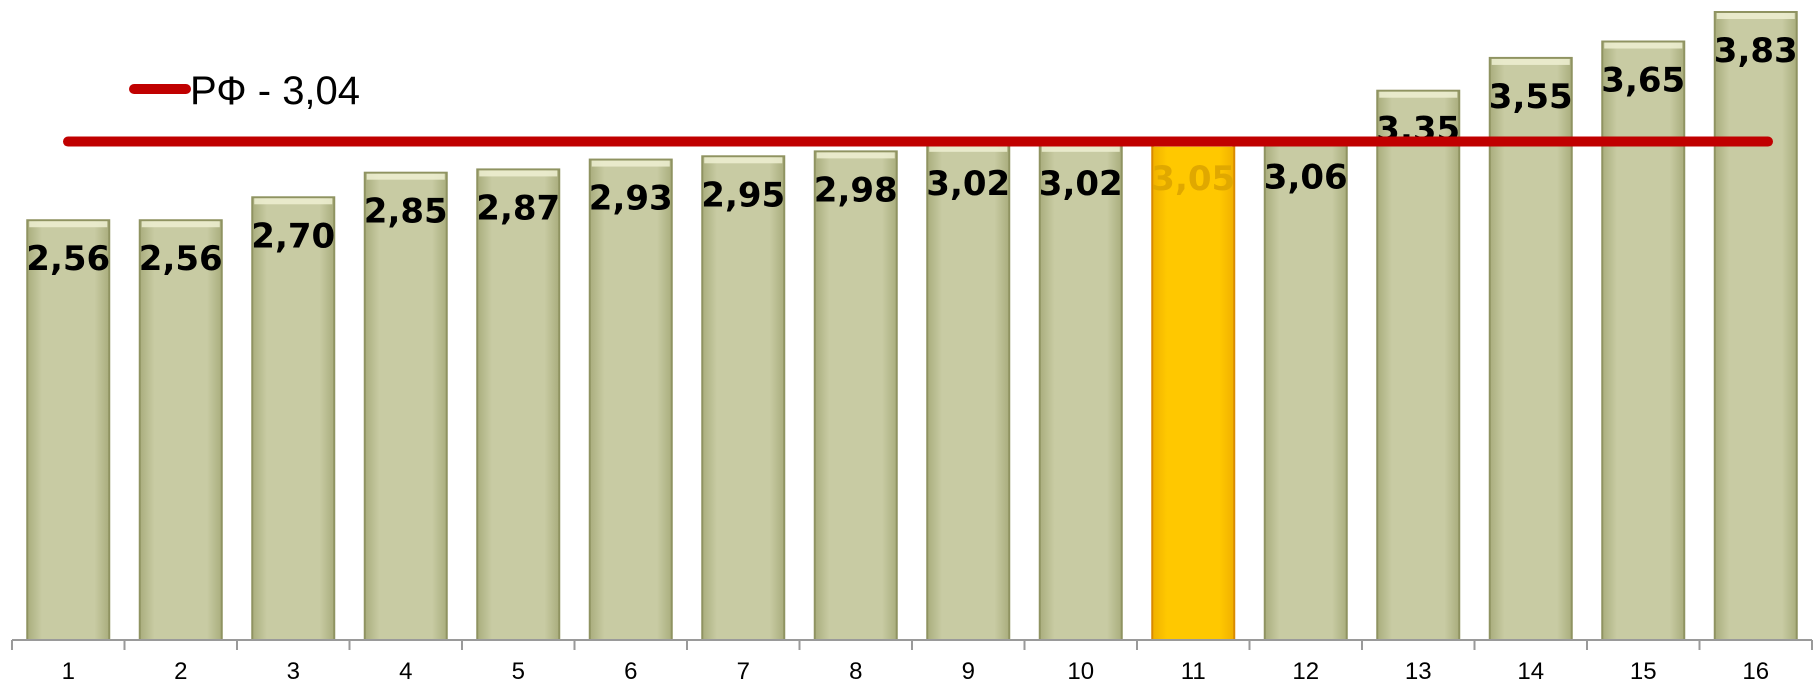 The width and height of the screenshot is (1814, 683). Describe the element at coordinates (1418, 670) in the screenshot. I see `x-tick-label-13: 13` at that location.